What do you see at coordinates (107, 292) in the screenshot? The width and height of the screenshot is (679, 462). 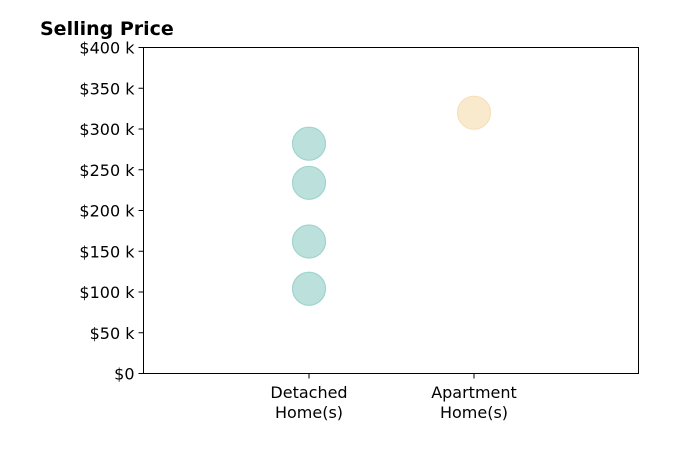 I see `y-tick-label: $100 k` at bounding box center [107, 292].